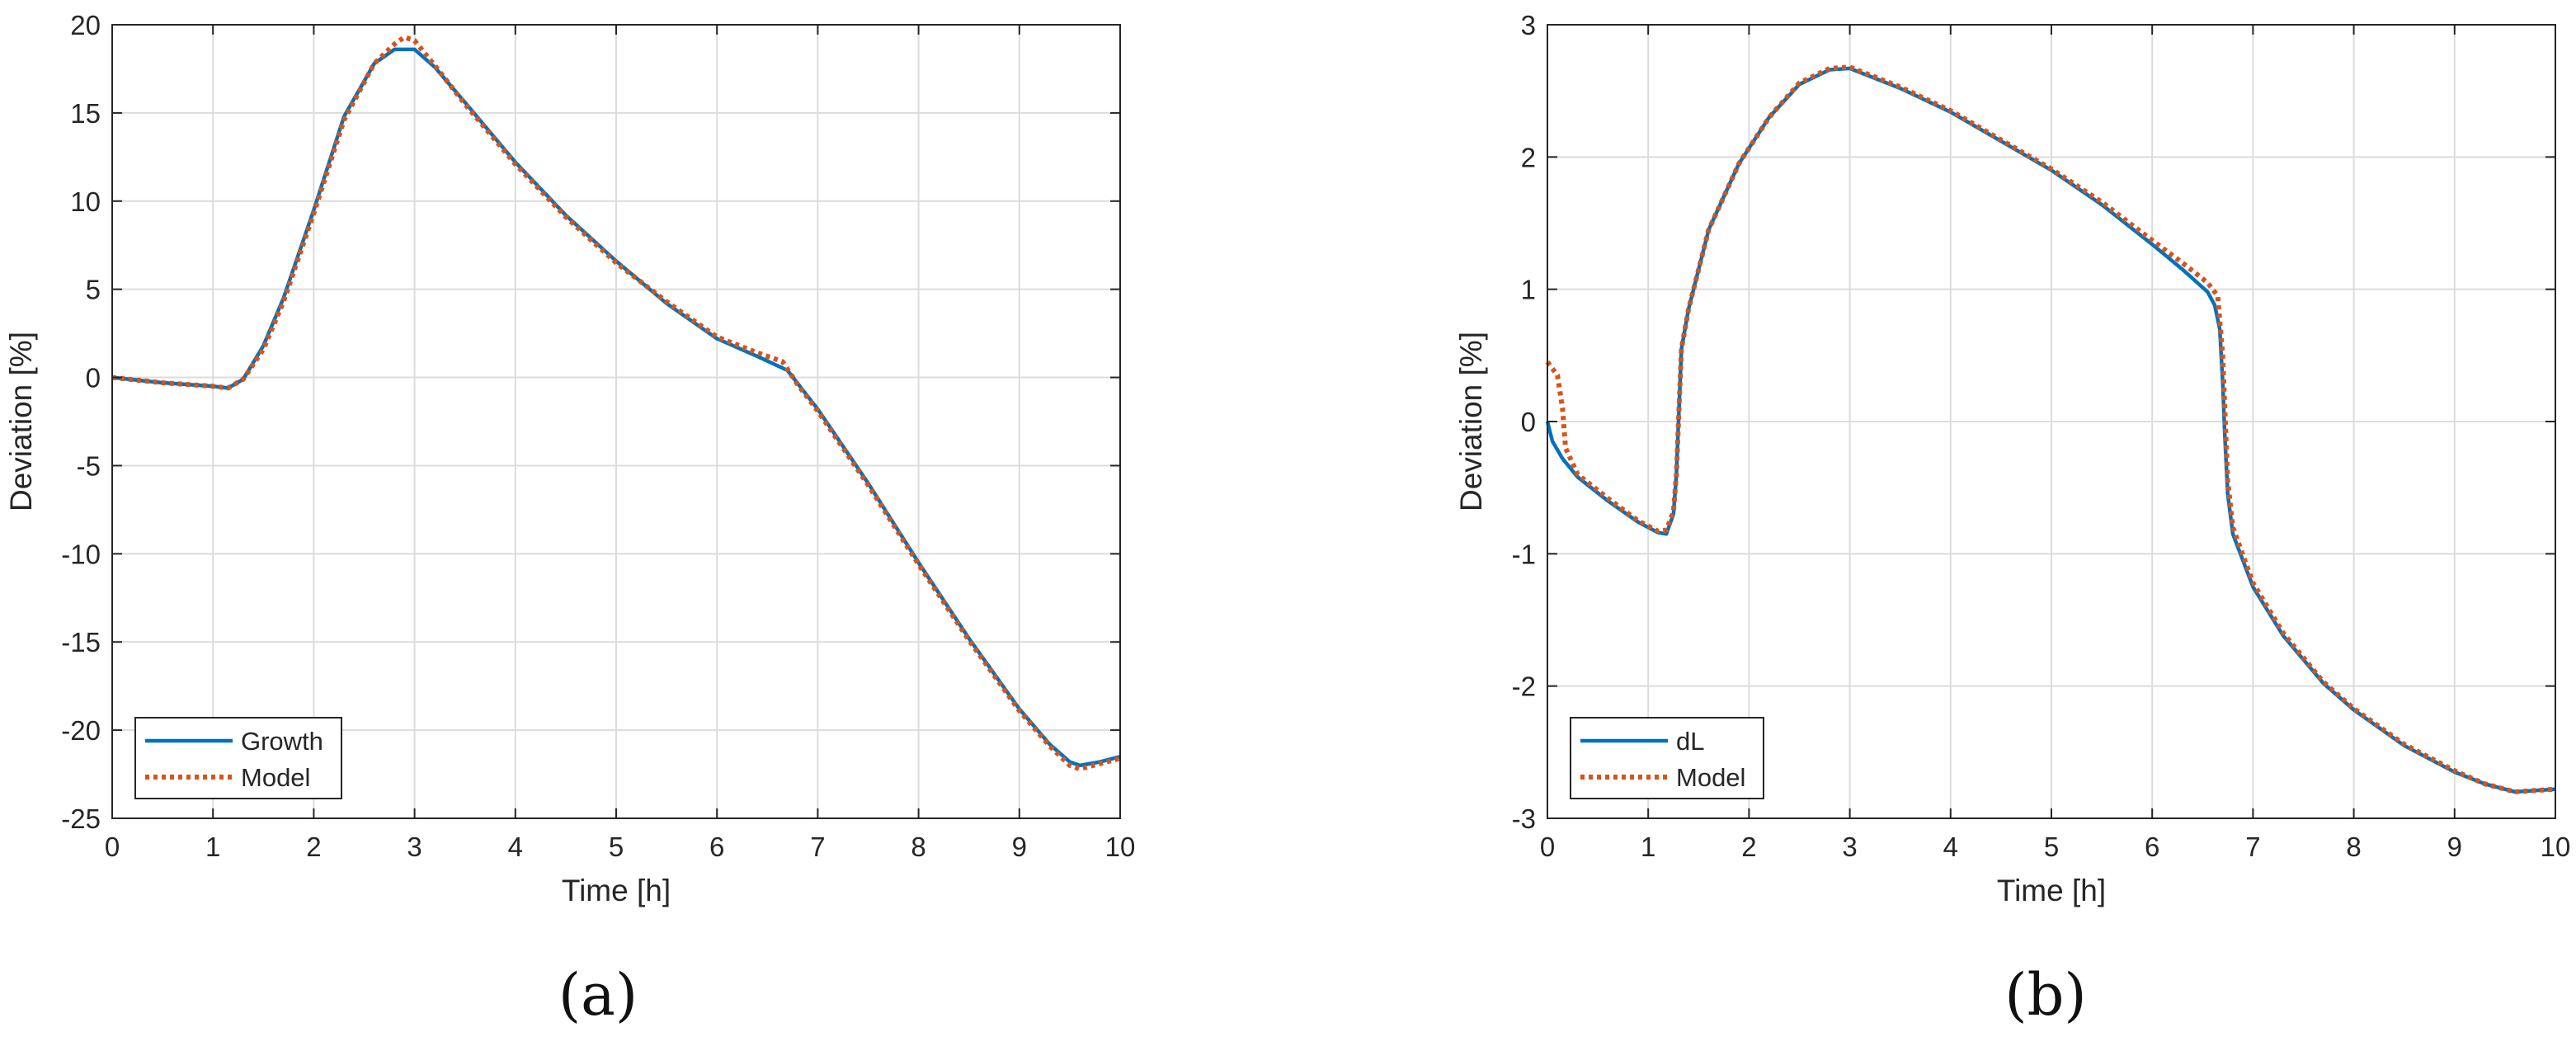 The width and height of the screenshot is (2576, 1046). Describe the element at coordinates (1690, 741) in the screenshot. I see `legend-label-dl: dL` at that location.